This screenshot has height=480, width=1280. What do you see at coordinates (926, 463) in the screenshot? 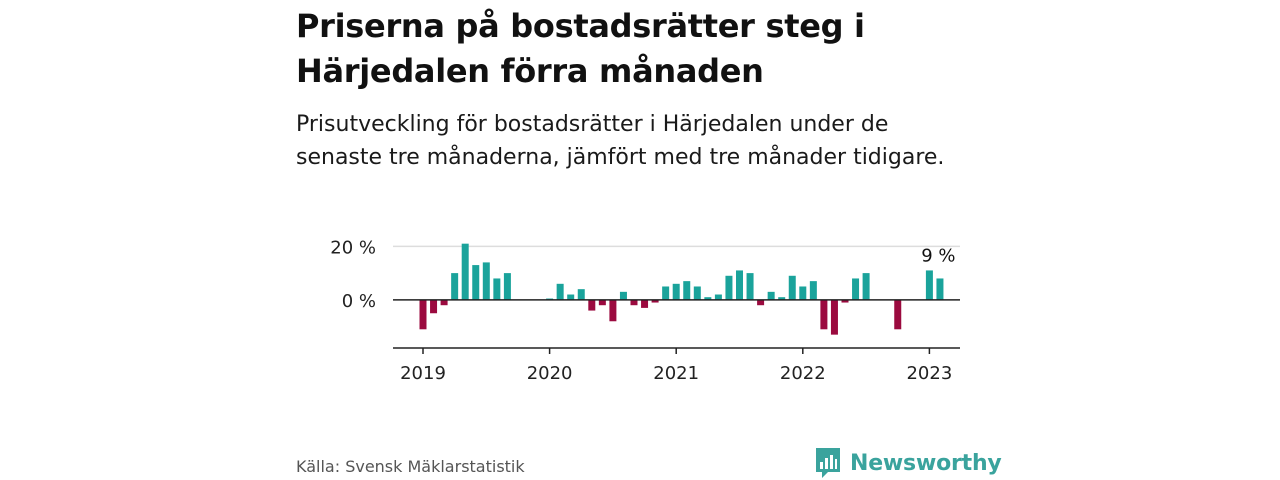
I see `brand-name: Newsworthy` at bounding box center [926, 463].